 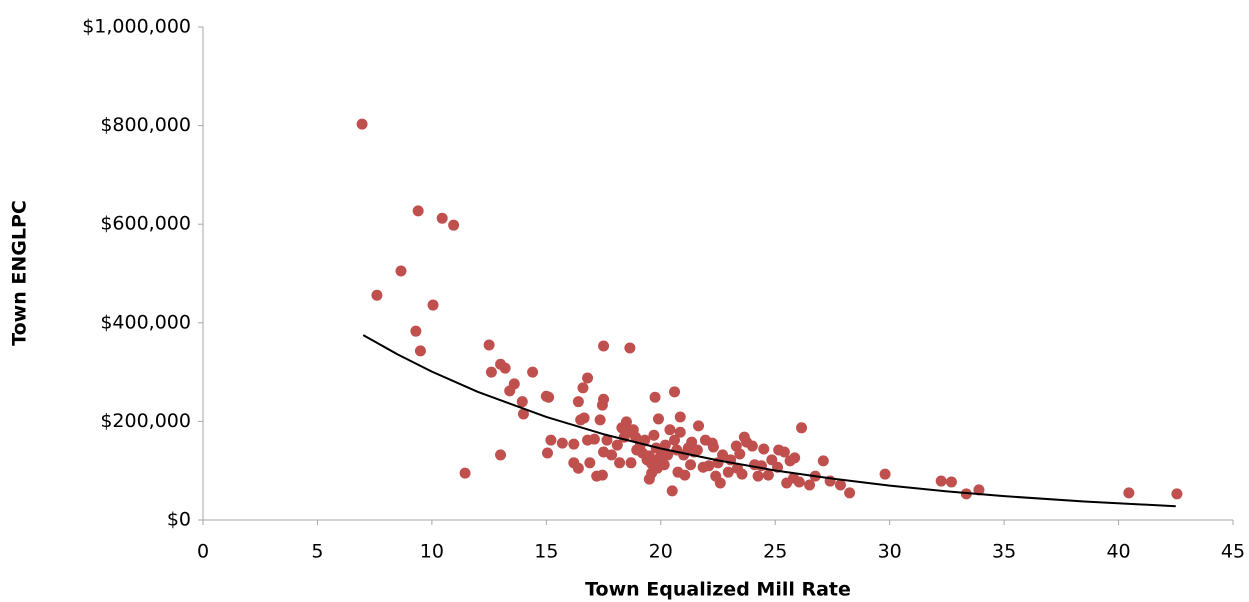 What do you see at coordinates (145, 421) in the screenshot?
I see `y-tick-label: $200,000` at bounding box center [145, 421].